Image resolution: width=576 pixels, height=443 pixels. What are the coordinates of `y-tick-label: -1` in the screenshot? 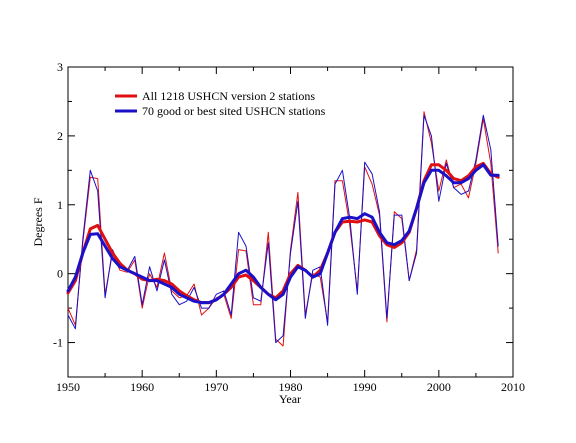 It's located at (58, 343).